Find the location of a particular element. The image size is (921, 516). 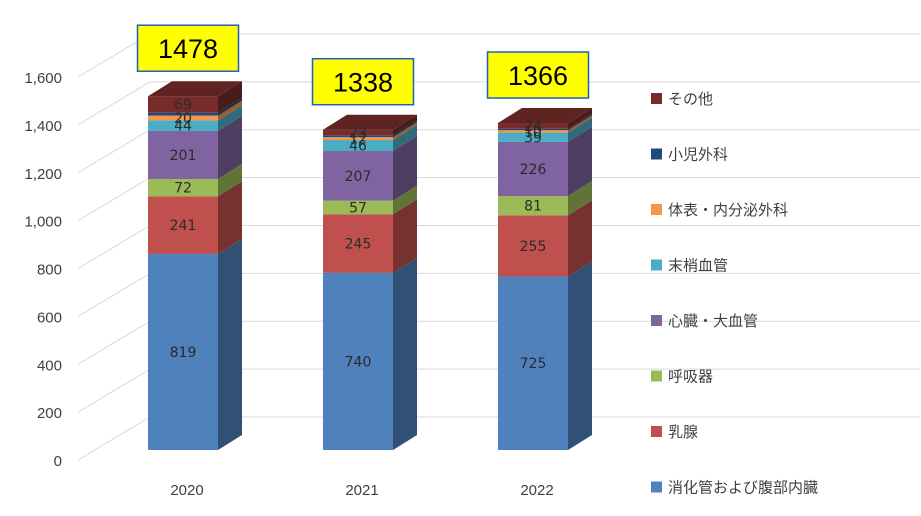

data-label: 226 is located at coordinates (533, 170).